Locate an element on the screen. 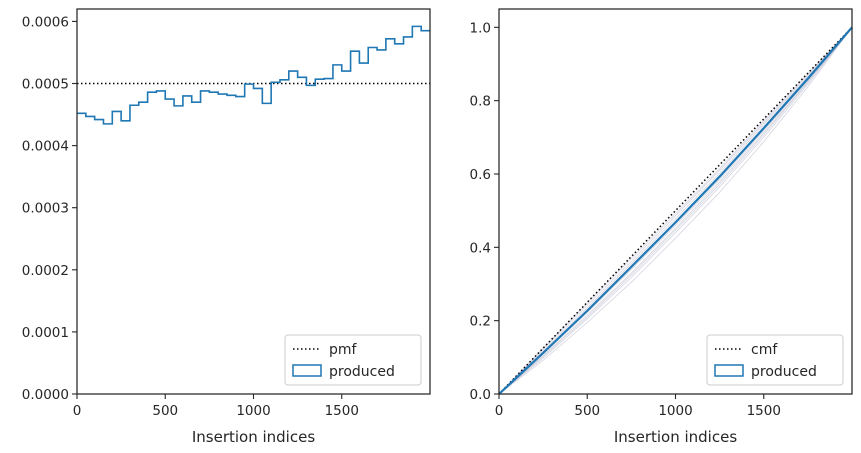 This screenshot has width=861, height=453. cmf-y-tick-label: 0.4 is located at coordinates (480, 248).